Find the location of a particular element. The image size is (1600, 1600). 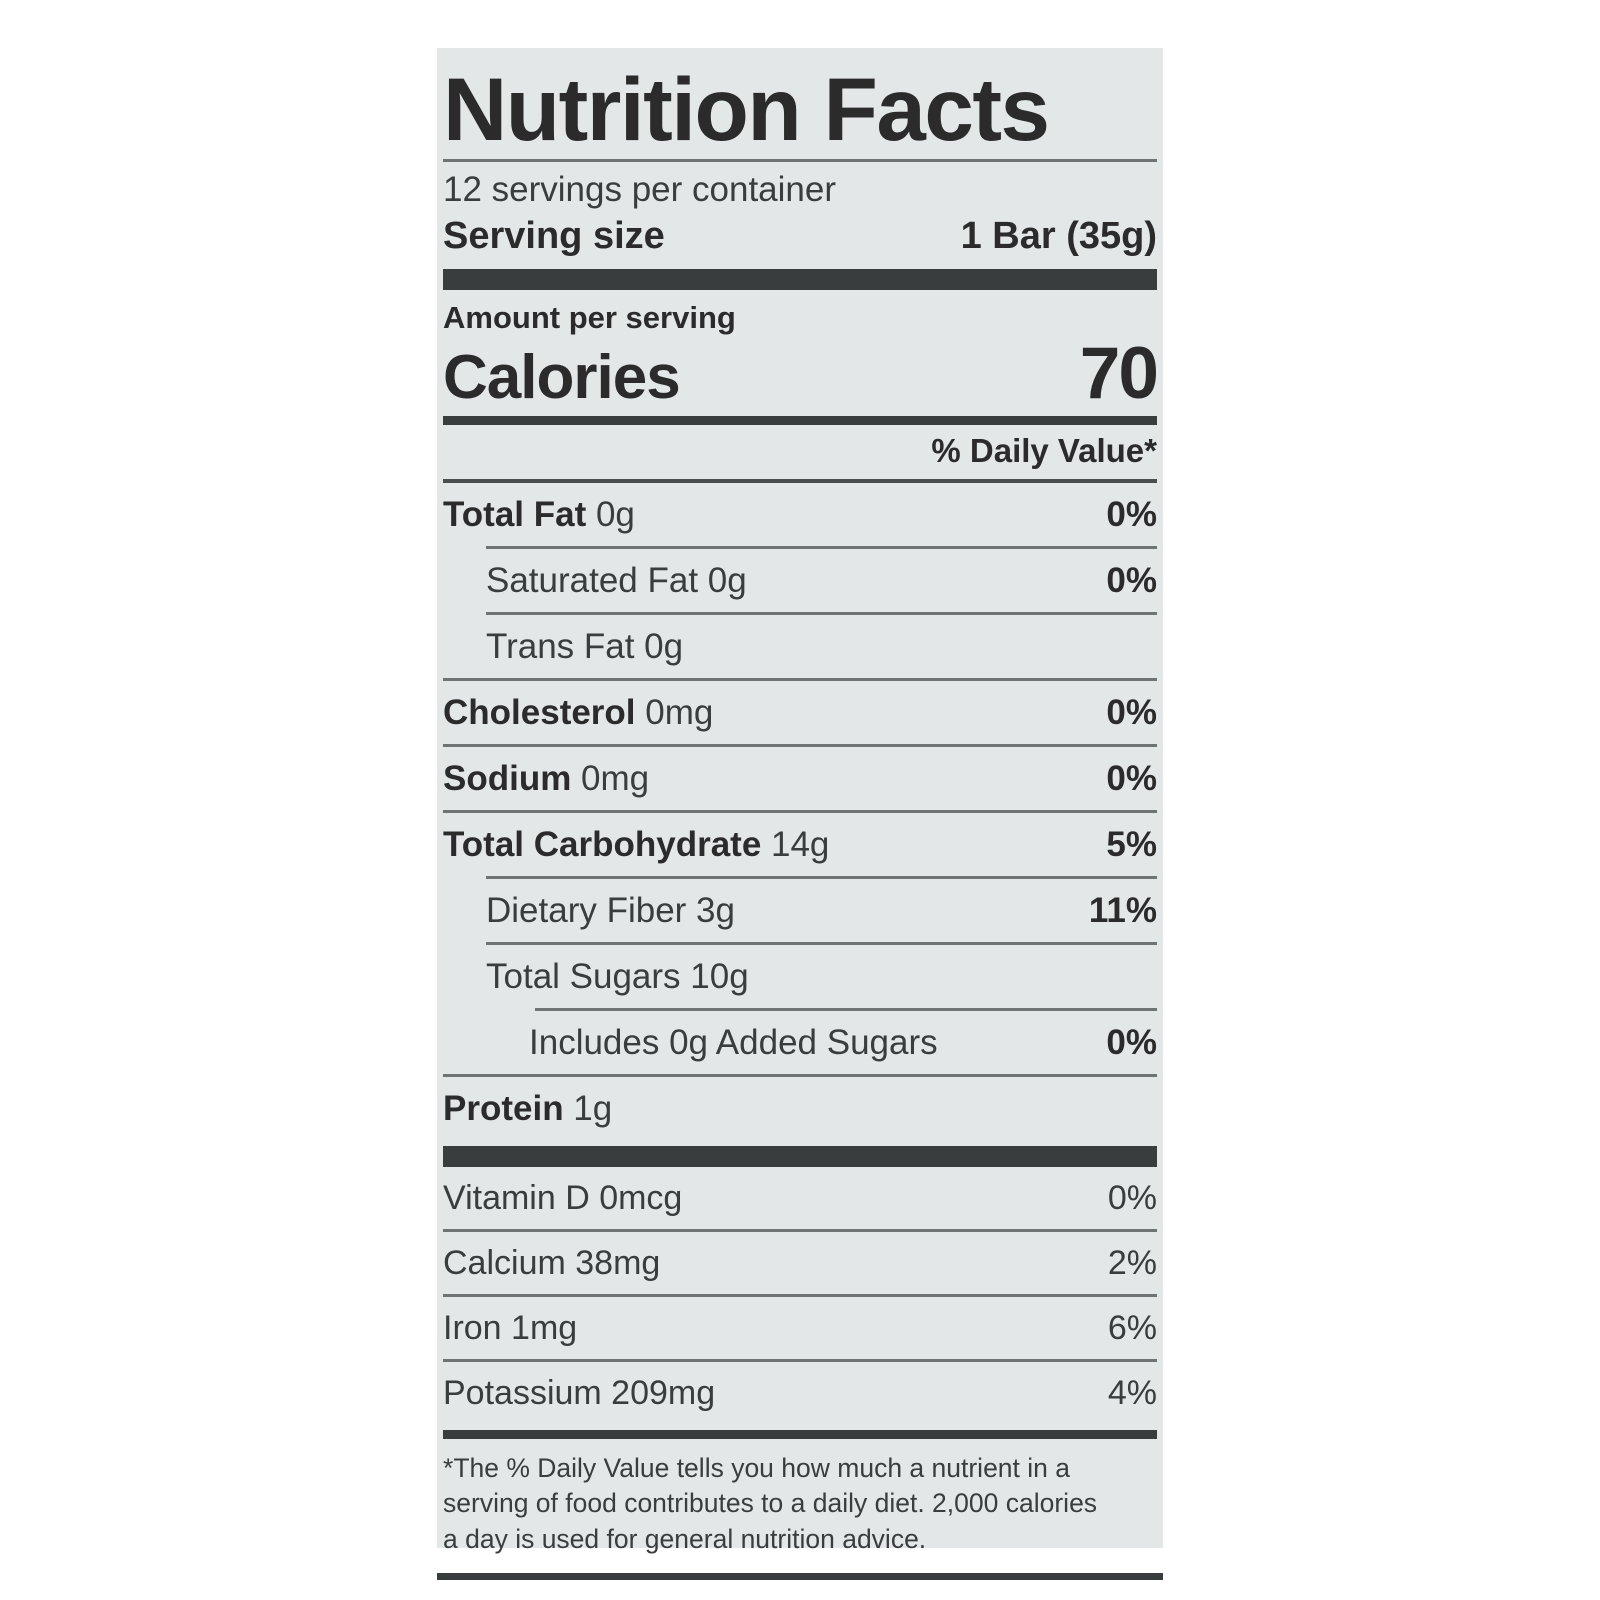

calories-row: Calories 70 is located at coordinates (801, 374).